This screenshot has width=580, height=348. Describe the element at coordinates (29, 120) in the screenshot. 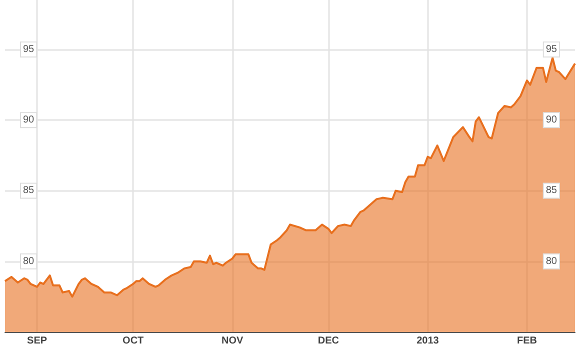

I see `y-tick-label: 90` at that location.